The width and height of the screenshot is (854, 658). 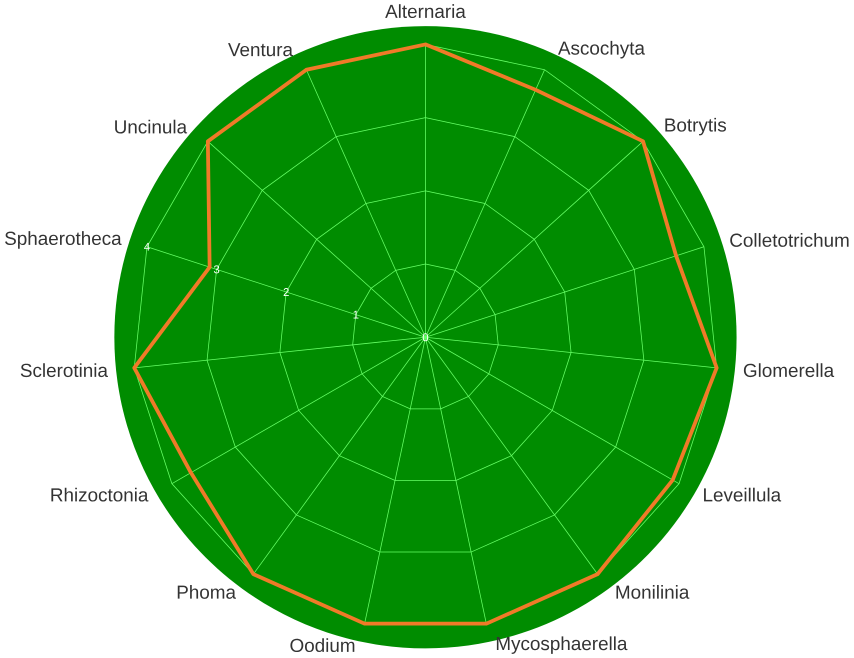 I want to click on y-tick-label: 4, so click(x=147, y=246).